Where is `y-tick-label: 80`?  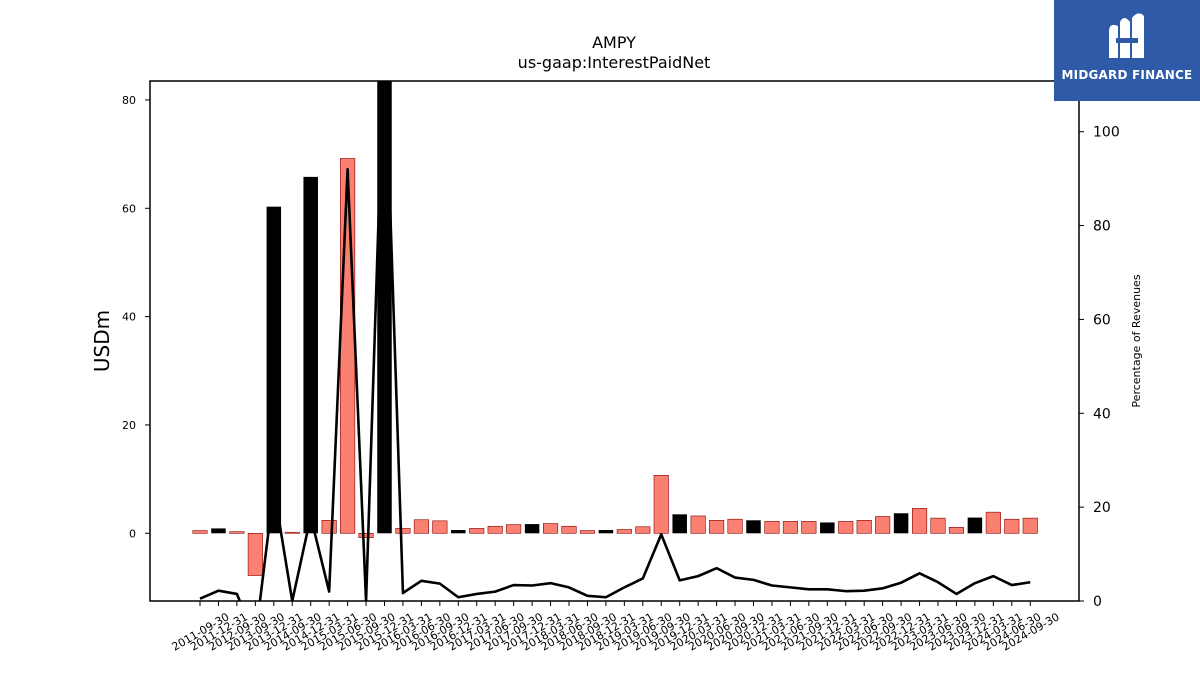 y-tick-label: 80 is located at coordinates (129, 100).